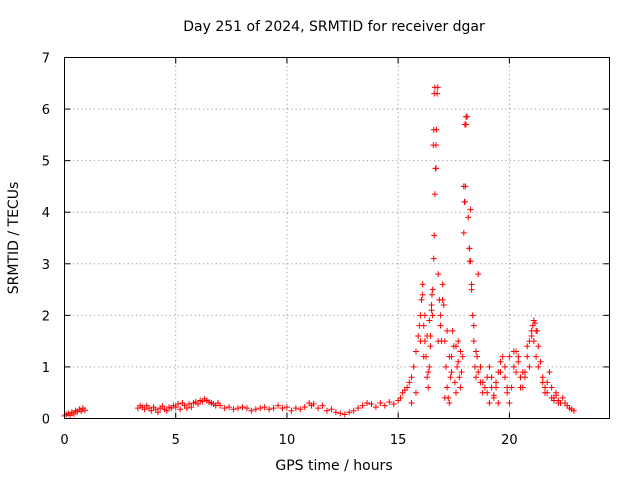  What do you see at coordinates (333, 466) in the screenshot?
I see `x-axis-label: GPS time / hours` at bounding box center [333, 466].